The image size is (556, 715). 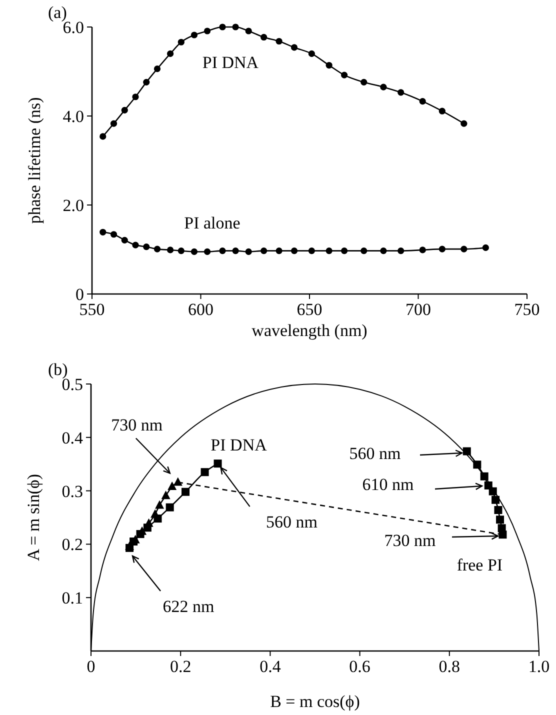 What do you see at coordinates (73, 438) in the screenshot?
I see `y-tick-label: 0.4` at bounding box center [73, 438].